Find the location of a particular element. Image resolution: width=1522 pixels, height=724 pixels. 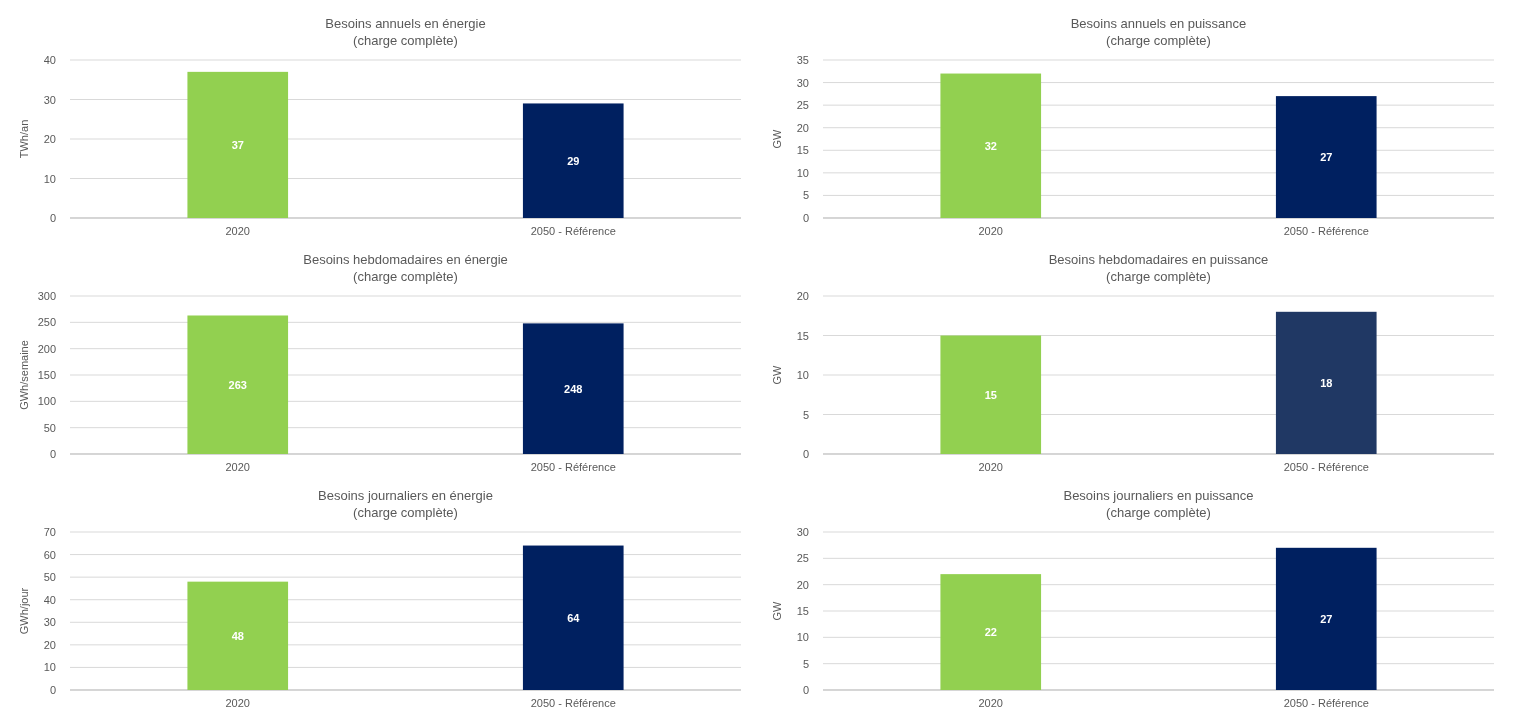

data-label: 32 is located at coordinates (990, 145).